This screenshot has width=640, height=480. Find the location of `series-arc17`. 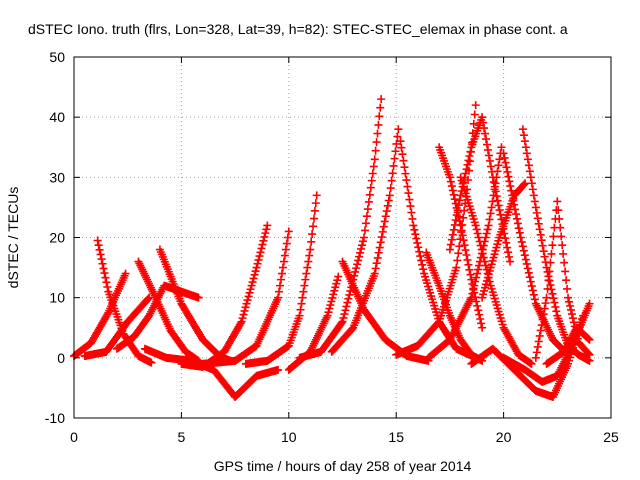

series-arc17 is located at coordinates (436, 230).